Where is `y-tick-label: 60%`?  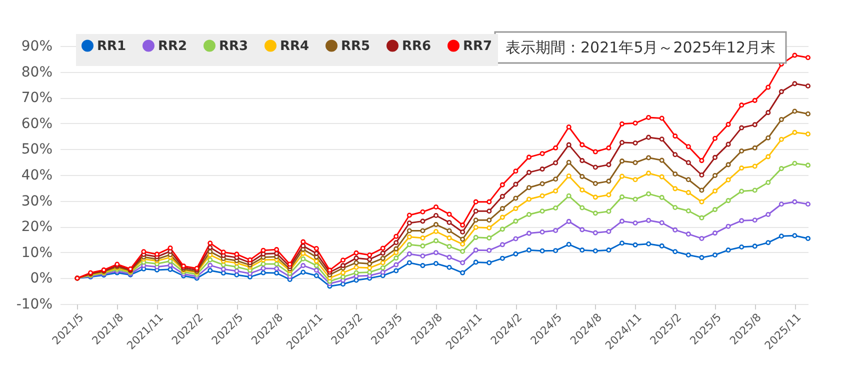
y-tick-label: 60% is located at coordinates (36, 124).